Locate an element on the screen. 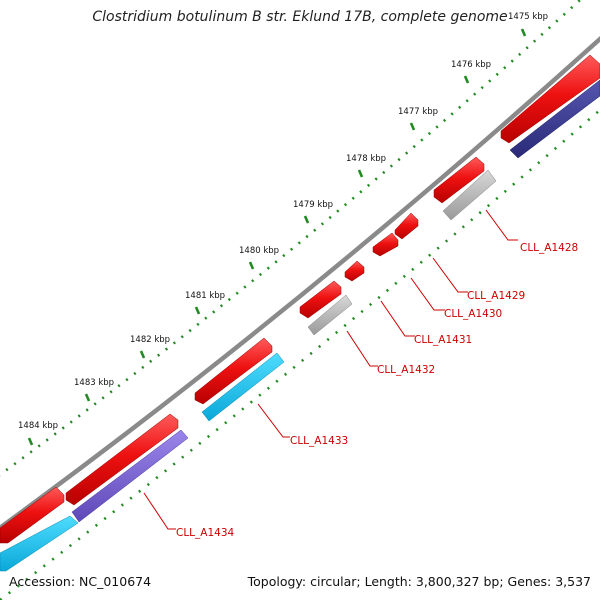  gene-label: CLL_A1434 is located at coordinates (205, 533).